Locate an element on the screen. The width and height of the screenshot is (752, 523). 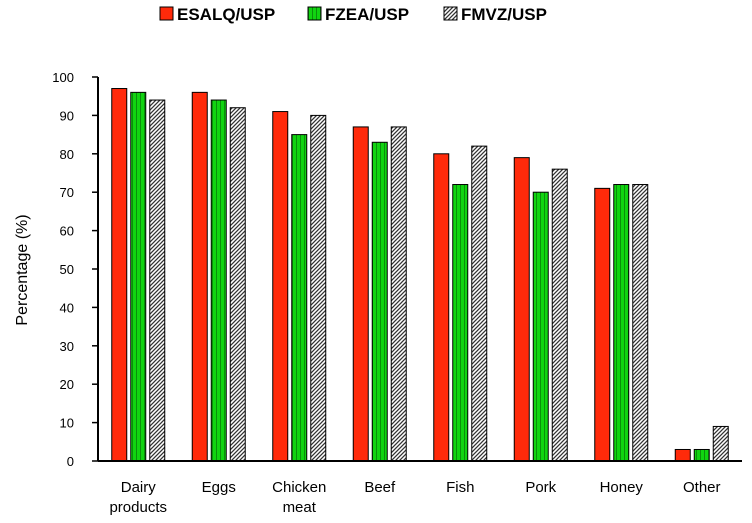
y-tick-label: 40 is located at coordinates (67, 307).